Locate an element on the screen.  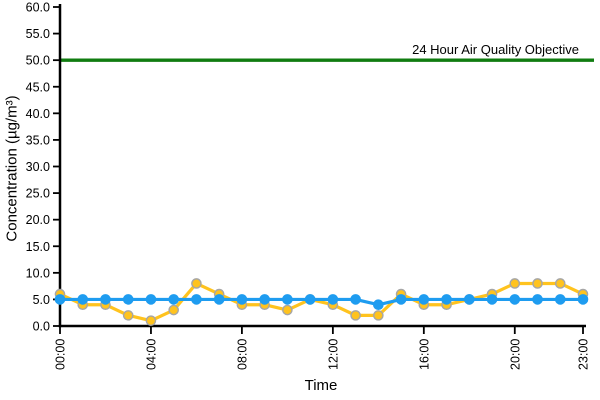
y-axis-tick-label: 10.0 is located at coordinates (38, 273).